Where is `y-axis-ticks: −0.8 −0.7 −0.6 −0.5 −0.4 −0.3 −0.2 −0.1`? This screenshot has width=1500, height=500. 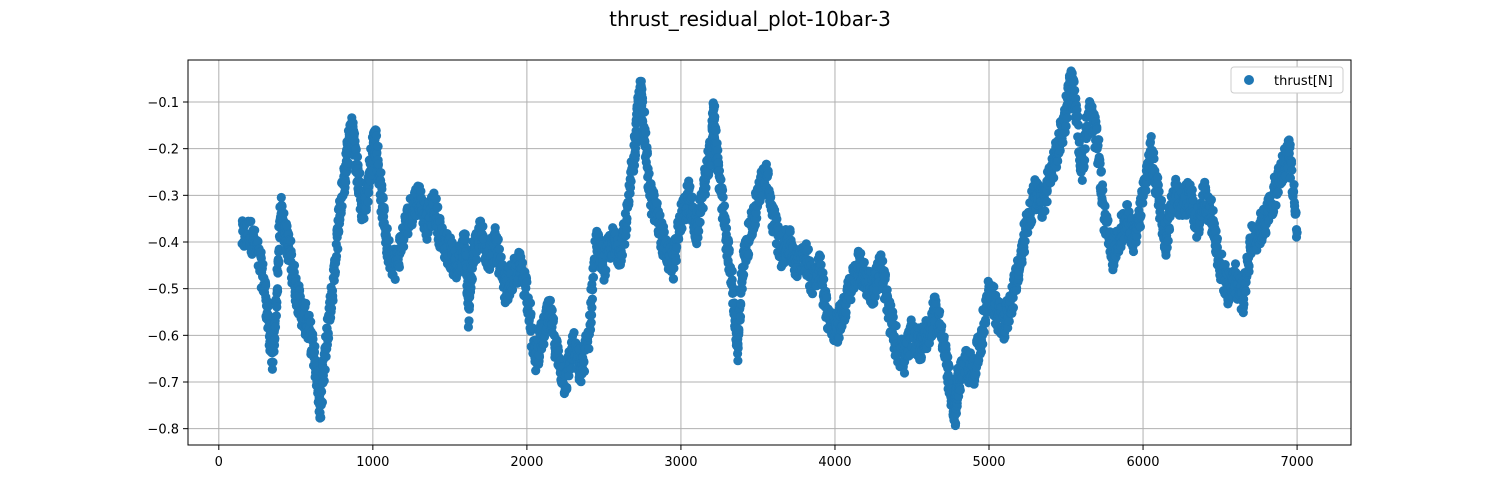 y-axis-ticks: −0.8 −0.7 −0.6 −0.5 −0.4 −0.3 −0.2 −0.1 is located at coordinates (167, 267).